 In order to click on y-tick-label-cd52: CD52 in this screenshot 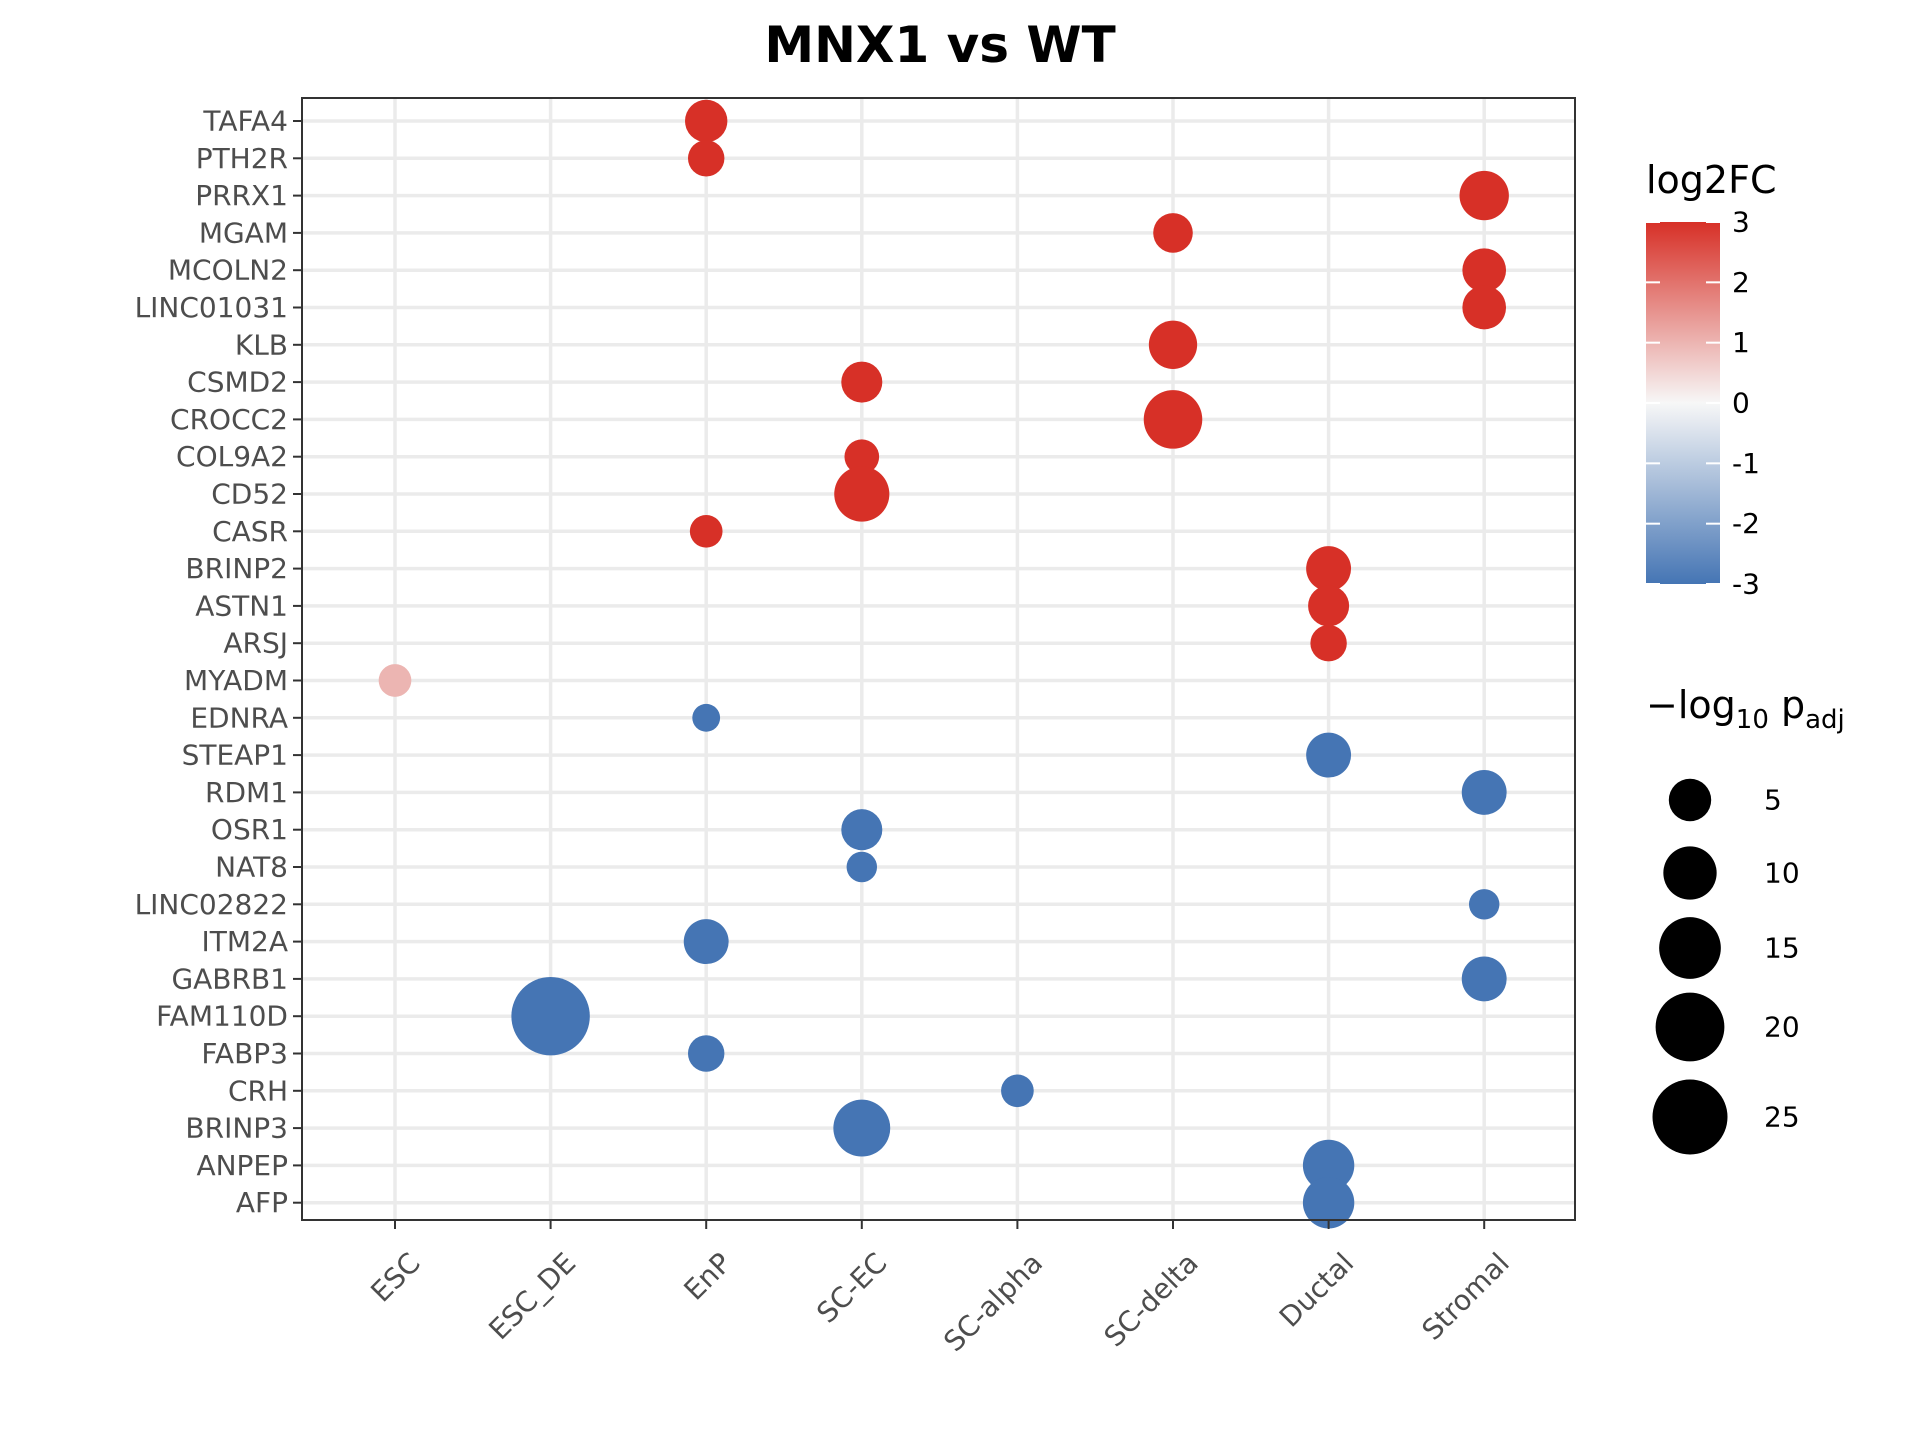, I will do `click(249, 494)`.